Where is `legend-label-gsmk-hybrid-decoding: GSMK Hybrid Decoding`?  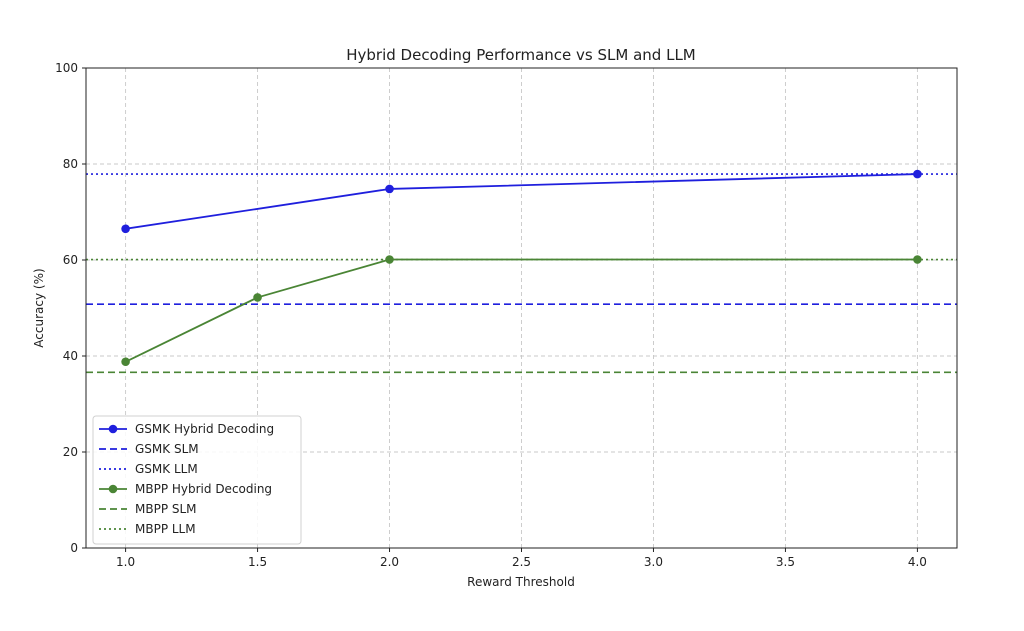
legend-label-gsmk-hybrid-decoding: GSMK Hybrid Decoding is located at coordinates (204, 429).